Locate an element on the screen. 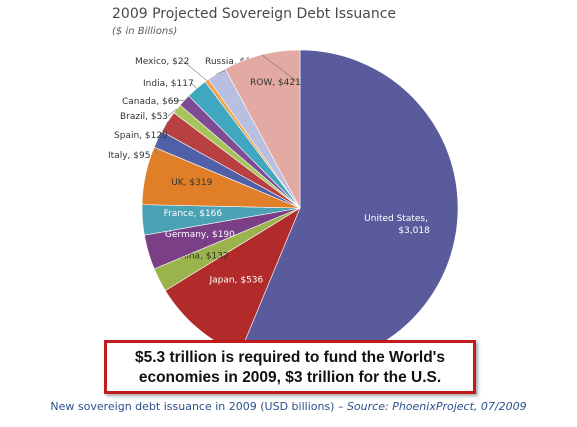 Image resolution: width=577 pixels, height=427 pixels. caption-source: Source: PhoenixProject, 07/2009 is located at coordinates (436, 406).